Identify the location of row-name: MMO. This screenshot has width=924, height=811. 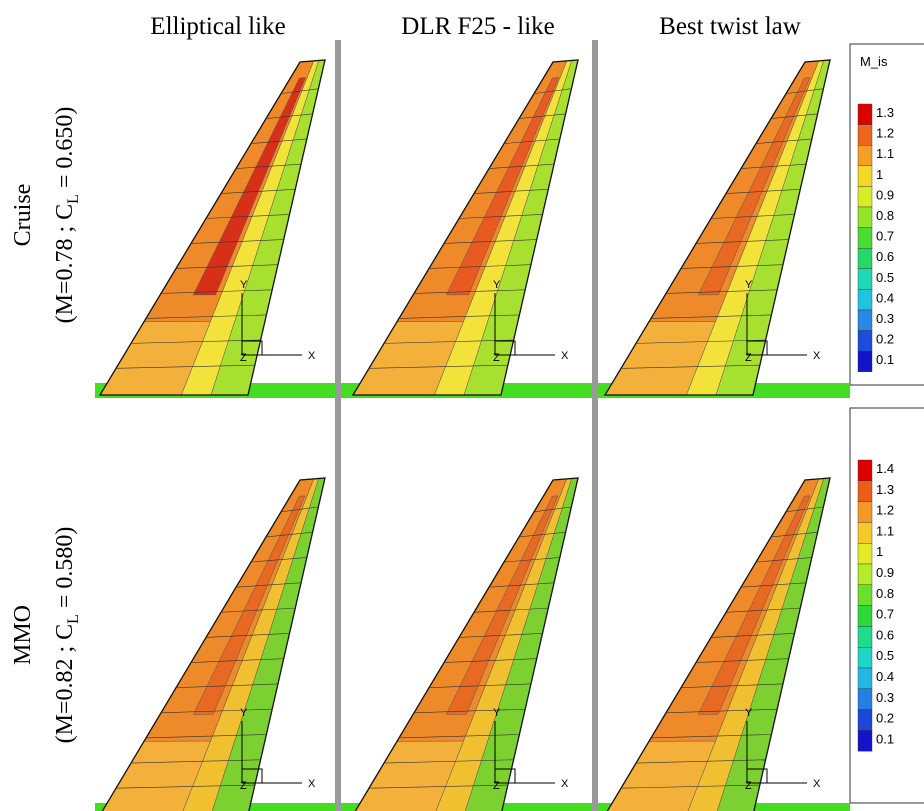
(23, 635).